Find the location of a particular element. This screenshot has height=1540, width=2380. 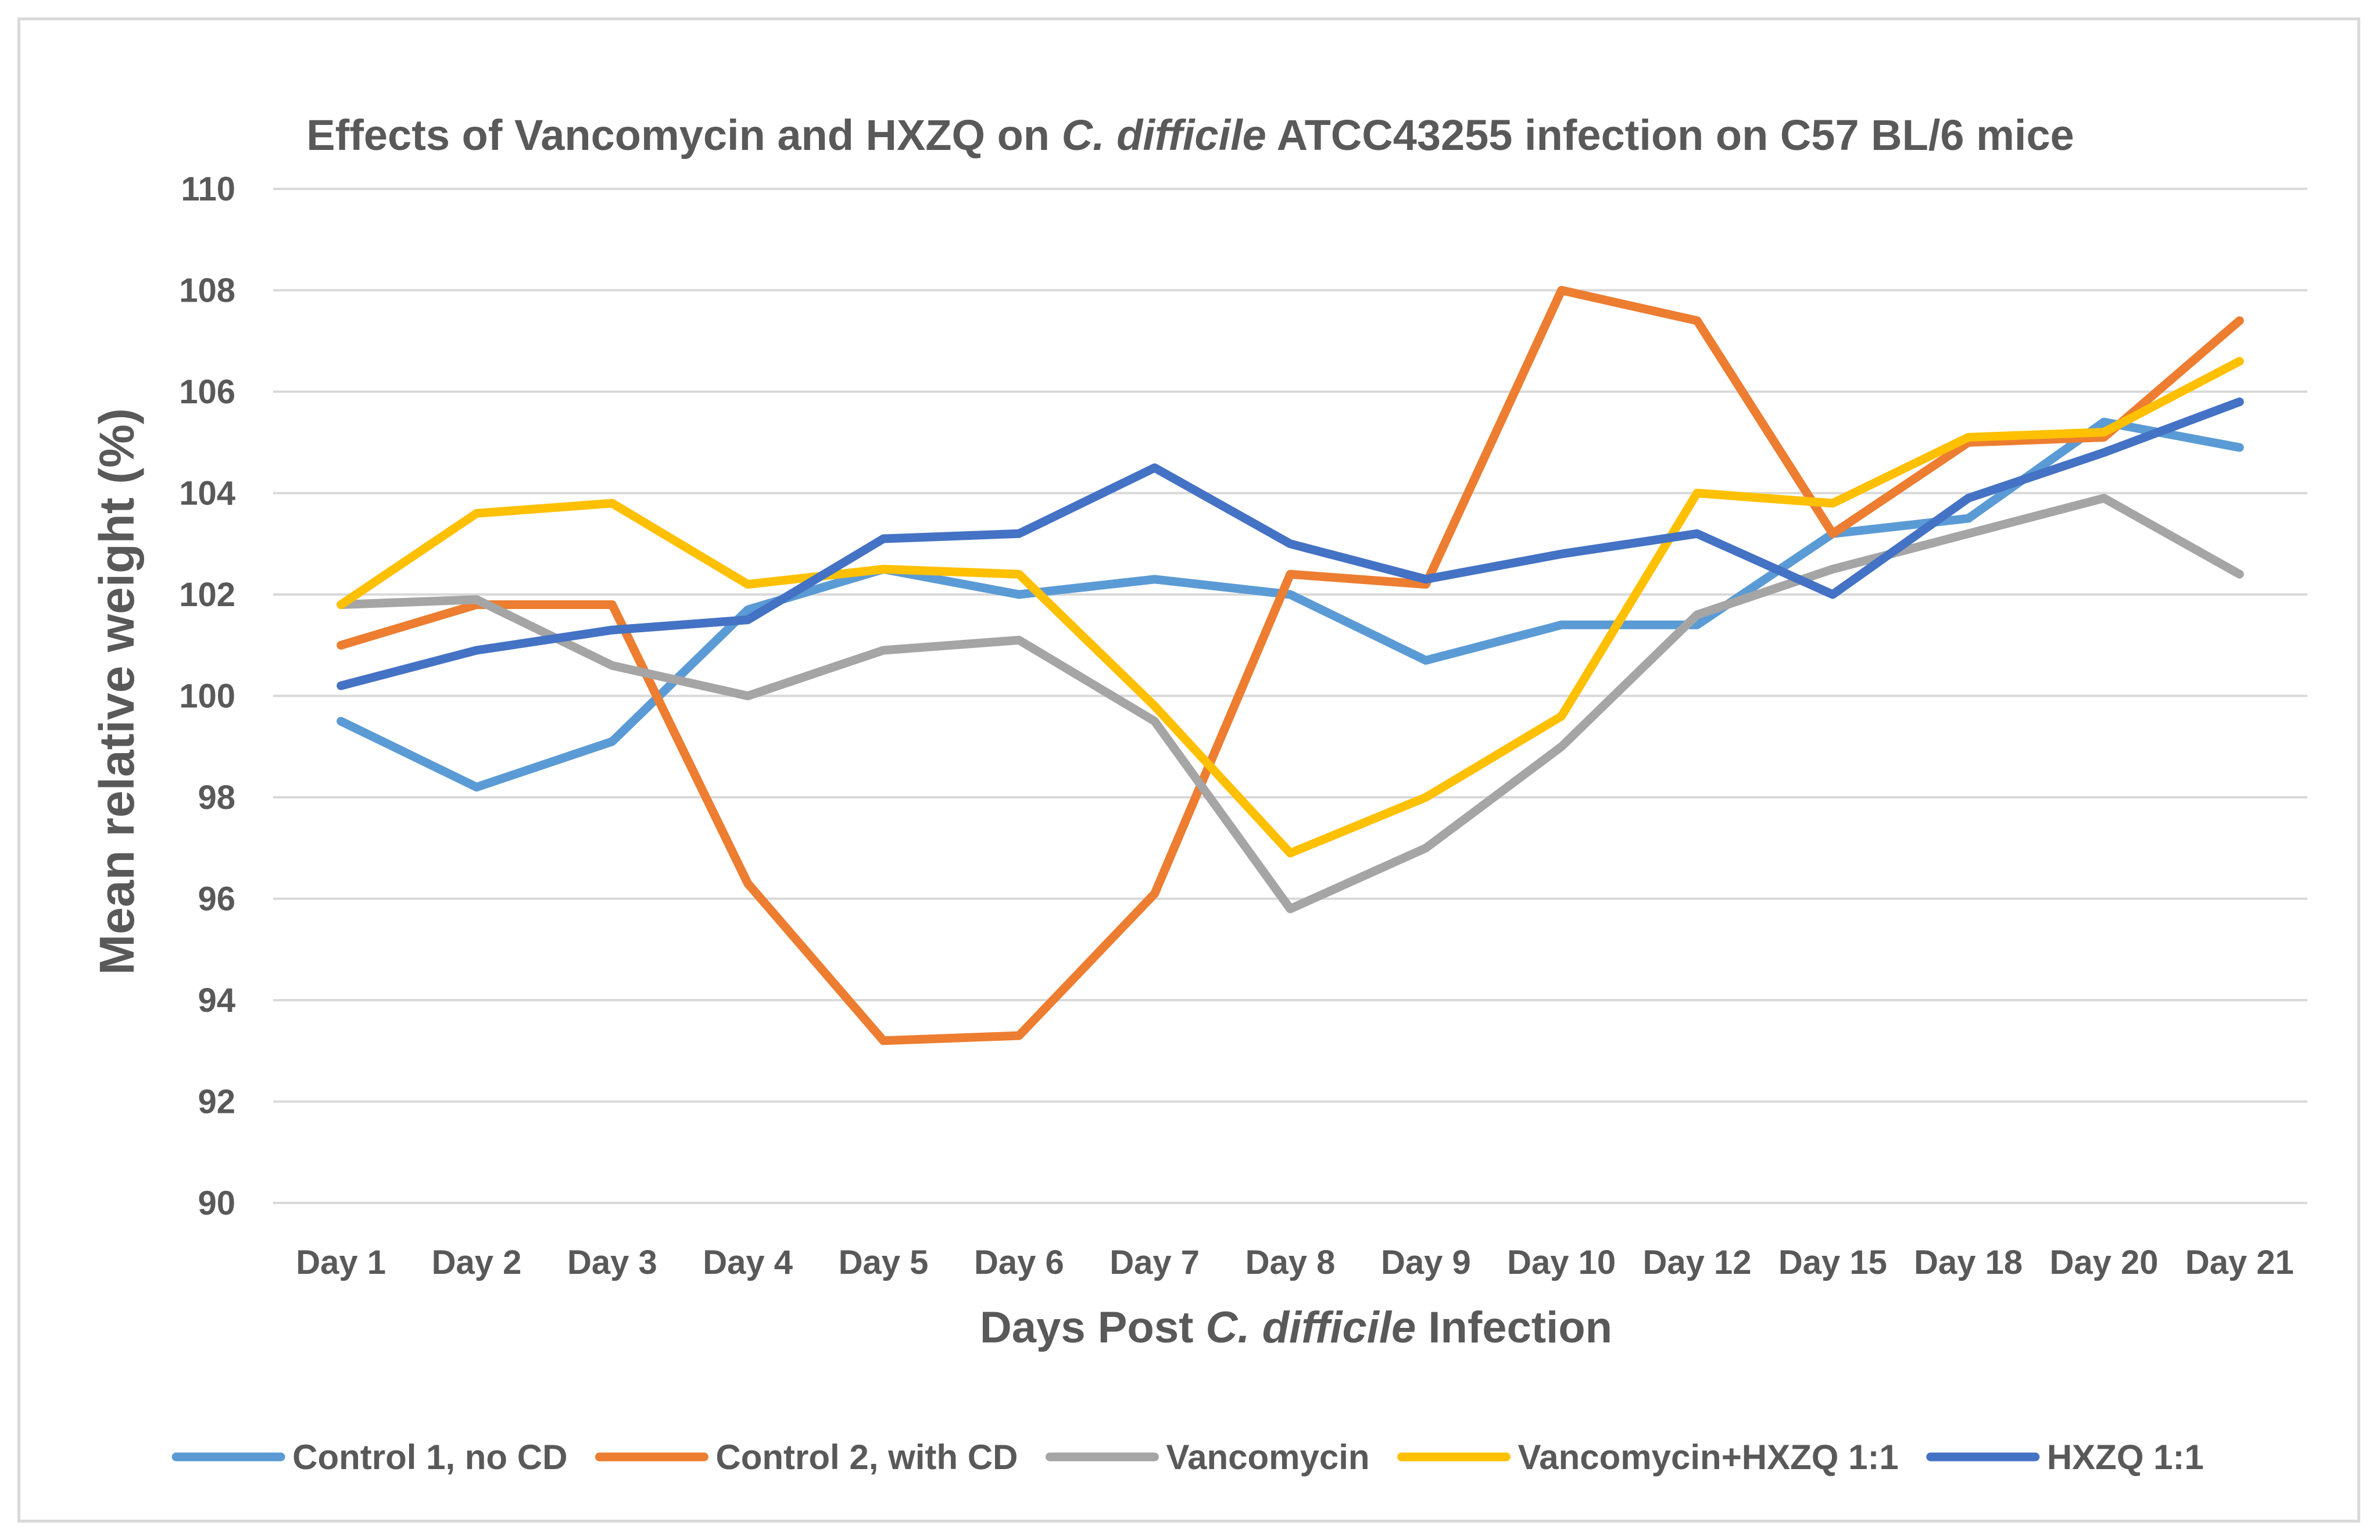

x-tick-label: Day 8 is located at coordinates (1291, 1262).